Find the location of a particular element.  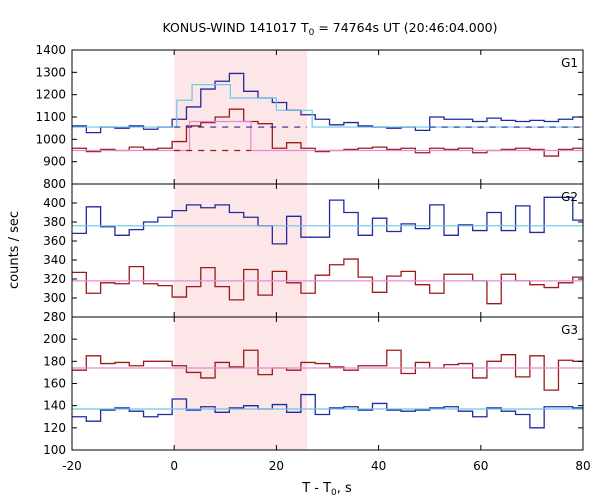

y-tick-label: 160 is located at coordinates (54, 384).